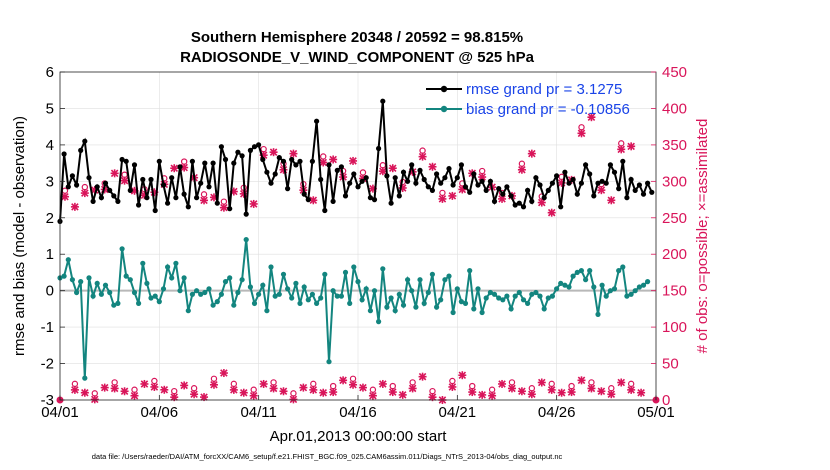 This screenshot has height=470, width=830. I want to click on y-tick-label-left-1: -2, so click(47, 364).